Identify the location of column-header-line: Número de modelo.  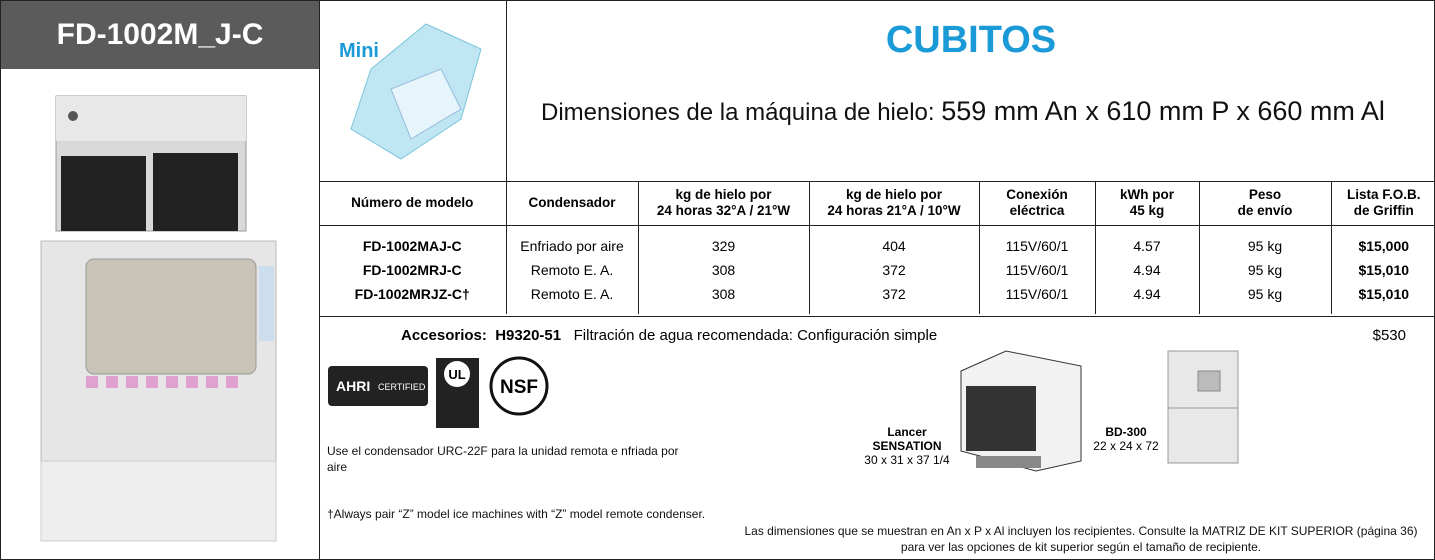
(412, 202).